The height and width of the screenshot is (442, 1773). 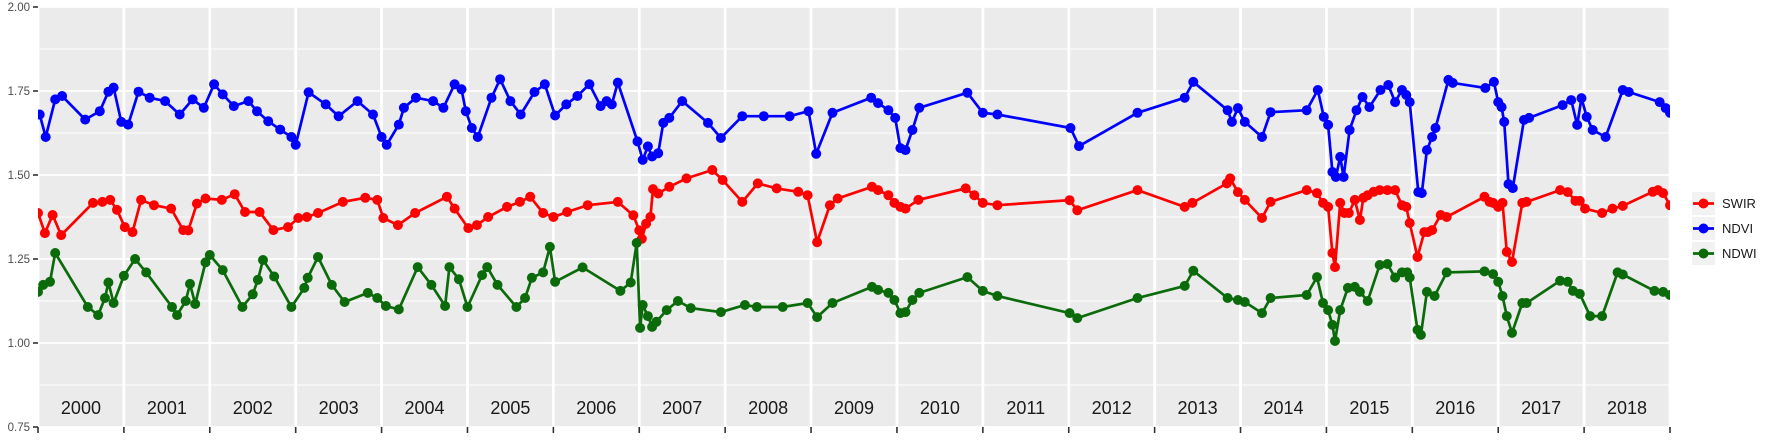 What do you see at coordinates (1025, 408) in the screenshot?
I see `facet-year-label: 2011` at bounding box center [1025, 408].